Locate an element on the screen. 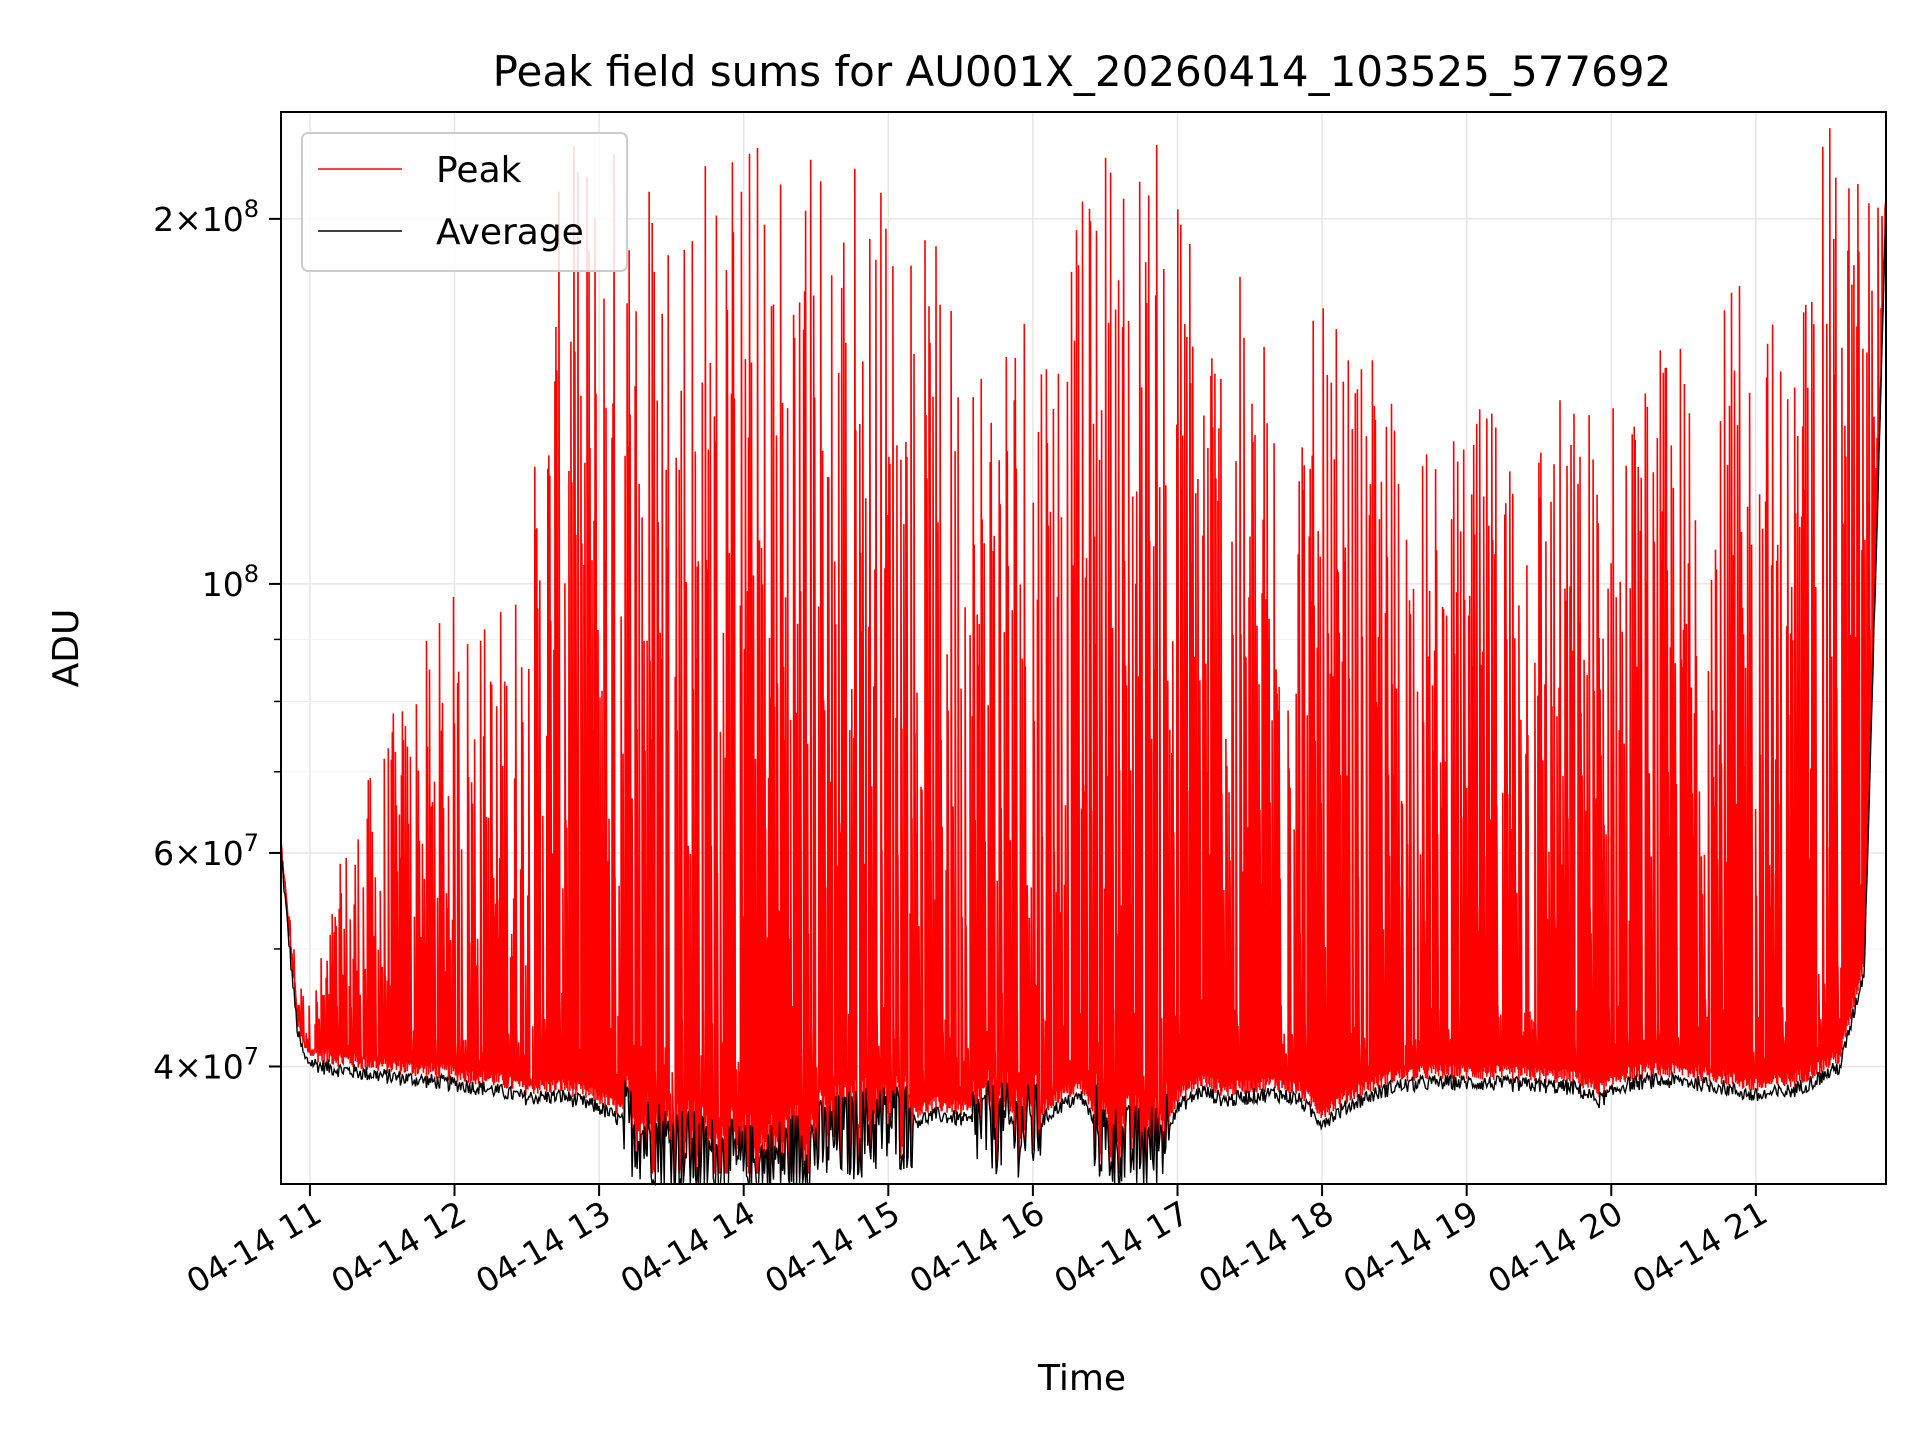 The image size is (1920, 1440). x-tick-label: 04-14 20 is located at coordinates (1555, 1247).